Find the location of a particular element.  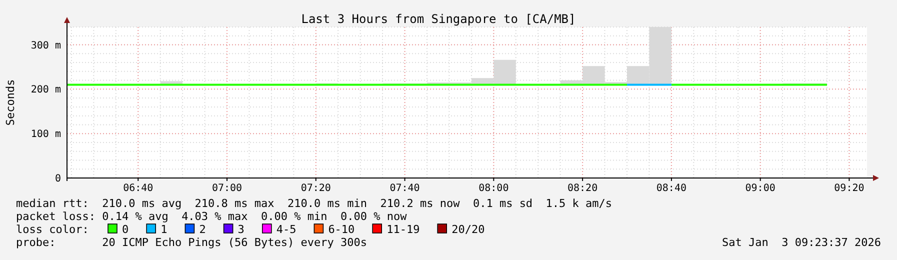

legend-label: 0 is located at coordinates (125, 229).